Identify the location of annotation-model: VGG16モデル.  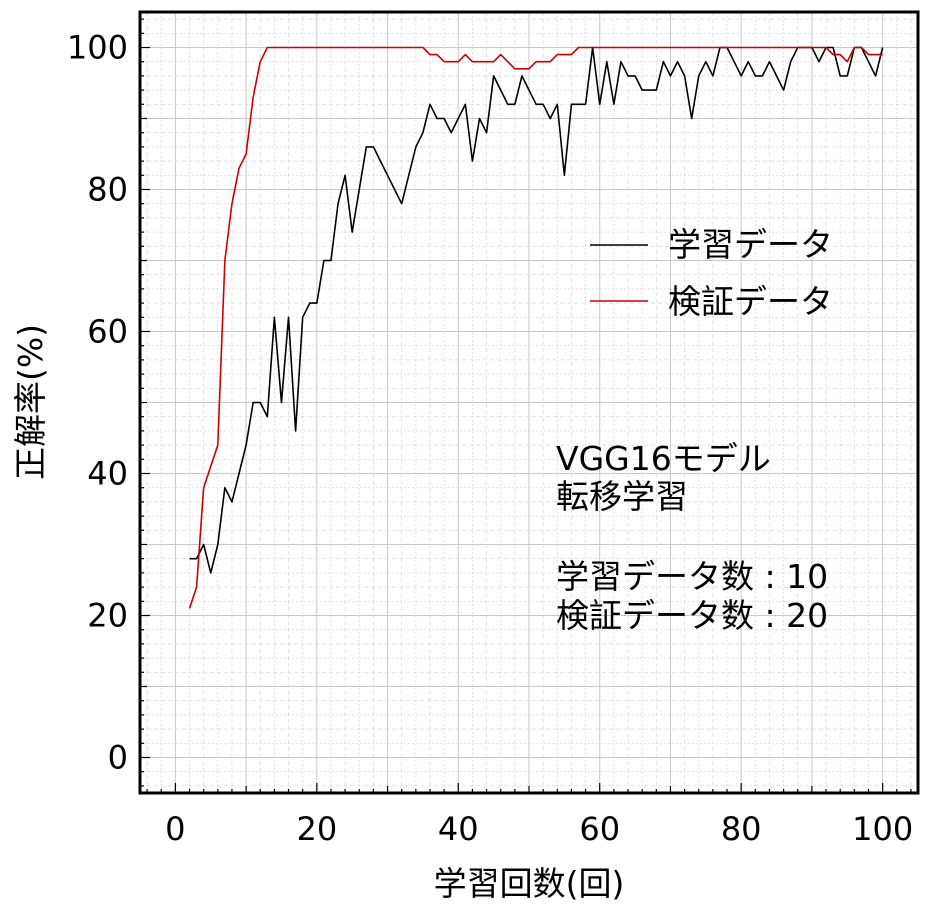
(663, 458).